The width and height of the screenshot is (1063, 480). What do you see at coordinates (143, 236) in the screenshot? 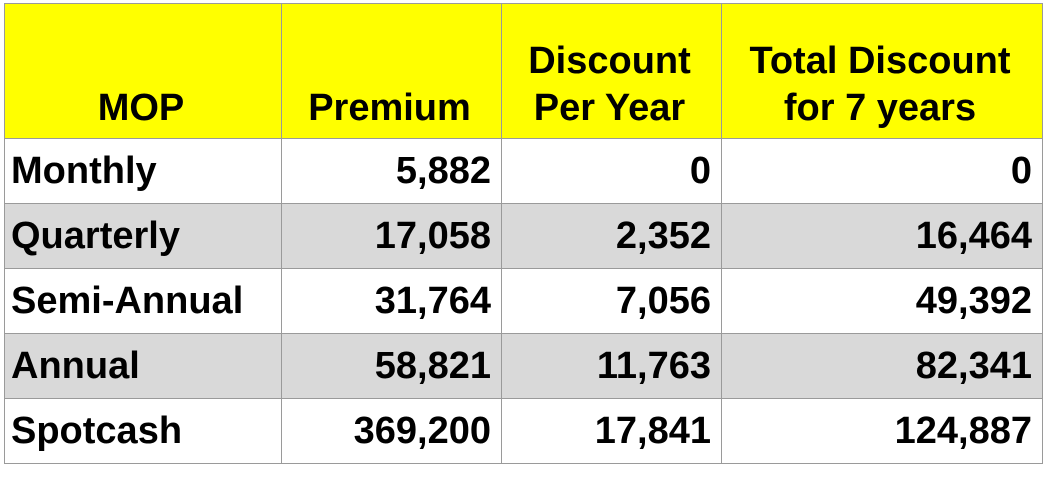
I see `cell-mop: Quarterly` at bounding box center [143, 236].